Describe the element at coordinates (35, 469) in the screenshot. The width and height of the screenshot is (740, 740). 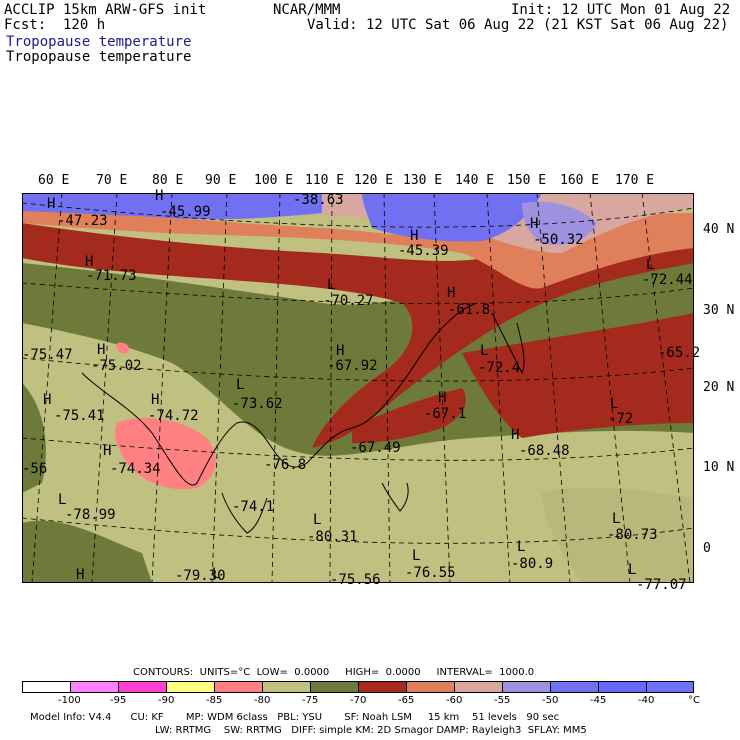
I see `center-value: -56` at that location.